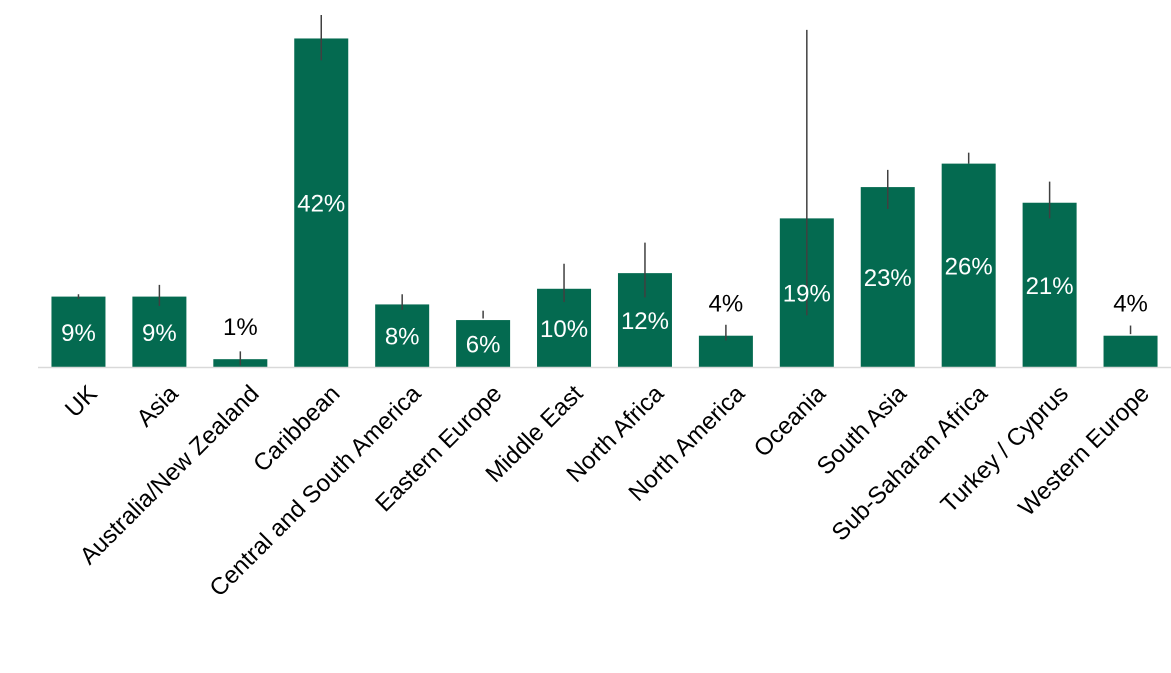 Image resolution: width=1171 pixels, height=673 pixels. What do you see at coordinates (910, 463) in the screenshot?
I see `category-label: Sub-Saharan Africa` at bounding box center [910, 463].